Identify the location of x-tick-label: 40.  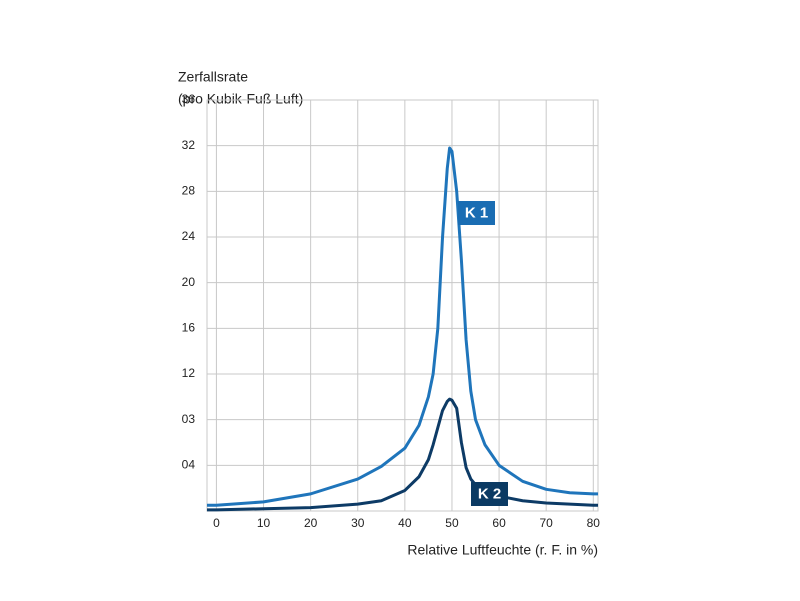
(405, 523).